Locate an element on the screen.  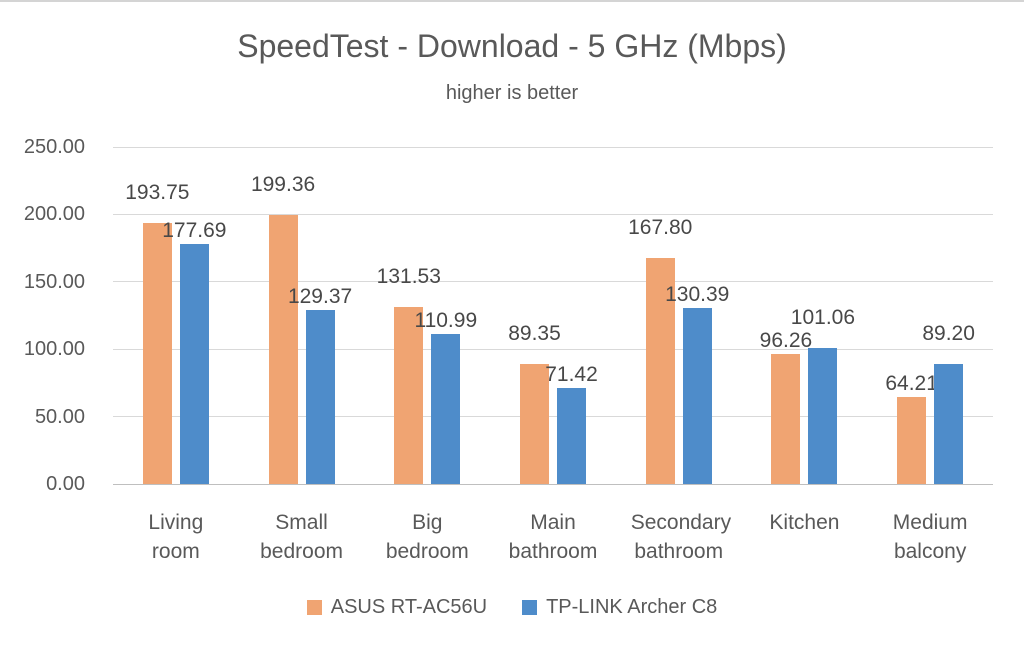
chart-title: SpeedTest - Download - 5 GHz (Mbps) is located at coordinates (512, 46).